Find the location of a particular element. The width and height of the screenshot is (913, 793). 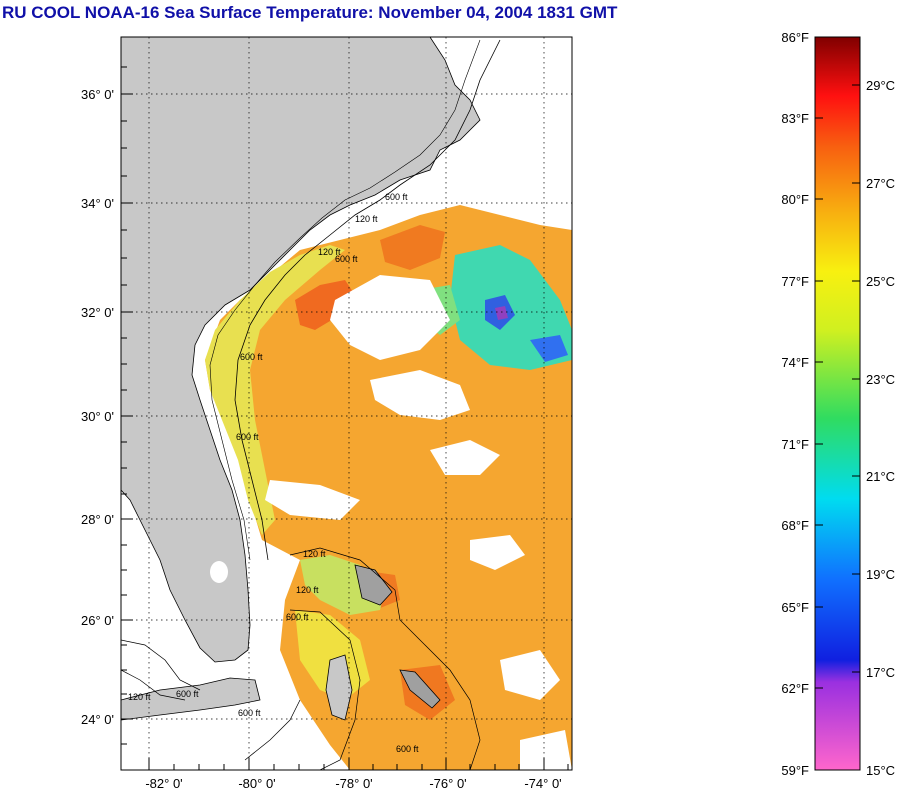

lon-ticks is located at coordinates (358, 764).